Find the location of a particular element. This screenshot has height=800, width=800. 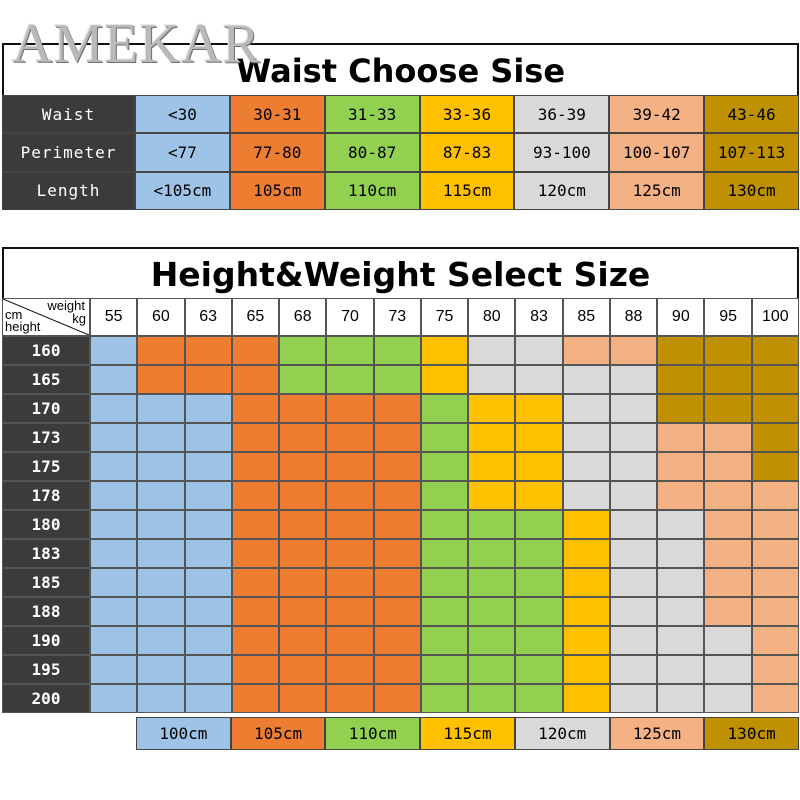

weight-header-cell: 80 is located at coordinates (492, 317).